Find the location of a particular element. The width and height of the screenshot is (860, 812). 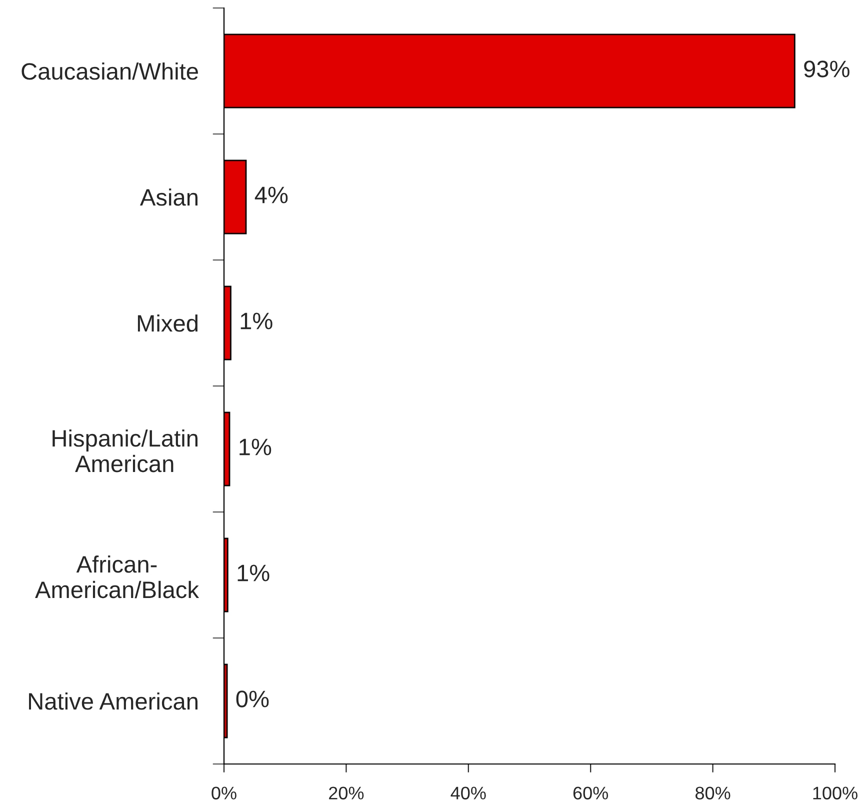

y-tick-label: Mixed is located at coordinates (168, 323).